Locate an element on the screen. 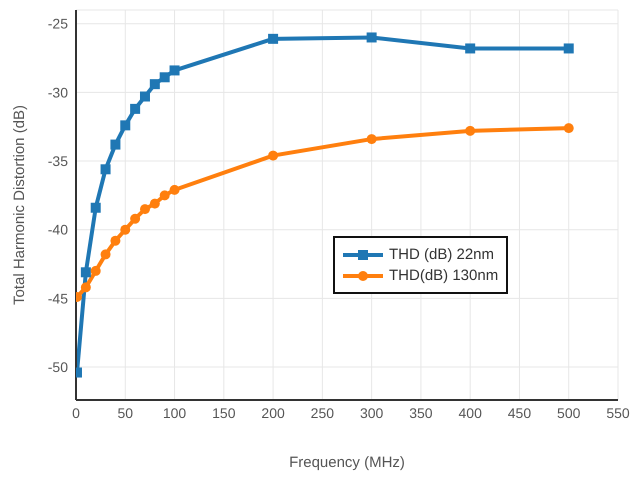  x-tick-label: 400 is located at coordinates (470, 412).